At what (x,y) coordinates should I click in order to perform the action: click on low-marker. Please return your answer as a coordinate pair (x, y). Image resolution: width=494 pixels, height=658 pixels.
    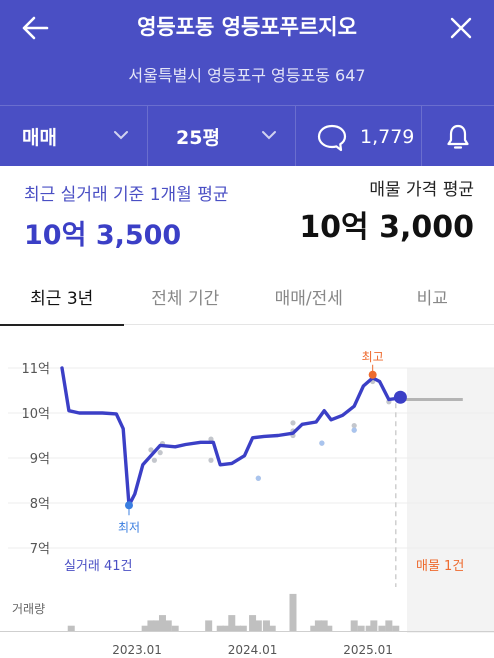
    Looking at the image, I should click on (128, 505).